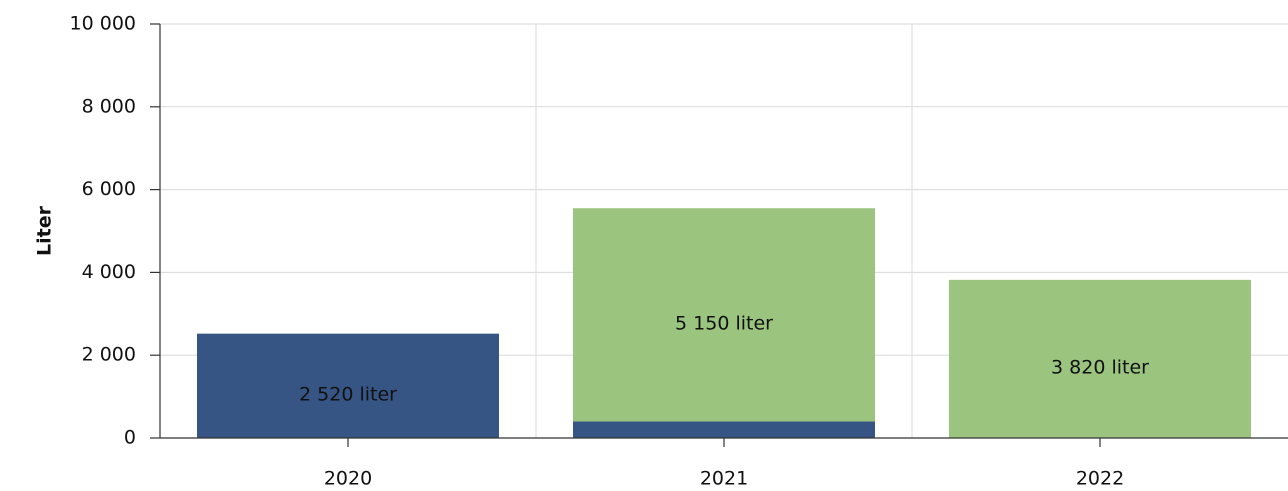 The height and width of the screenshot is (491, 1288). What do you see at coordinates (724, 323) in the screenshot?
I see `value-label: 5 150 liter` at bounding box center [724, 323].